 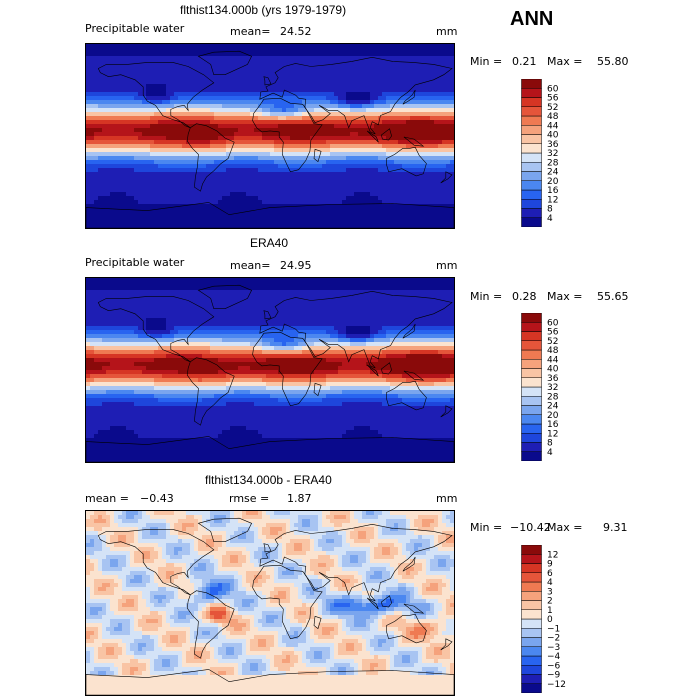 I want to click on colorbar-tick-label: 4, so click(x=550, y=219).